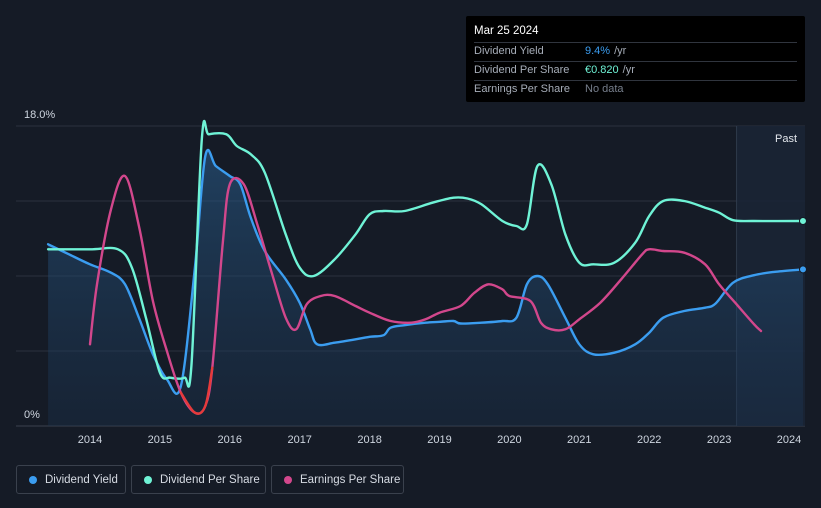 The image size is (821, 508). I want to click on x-tick-label: 2020, so click(509, 440).